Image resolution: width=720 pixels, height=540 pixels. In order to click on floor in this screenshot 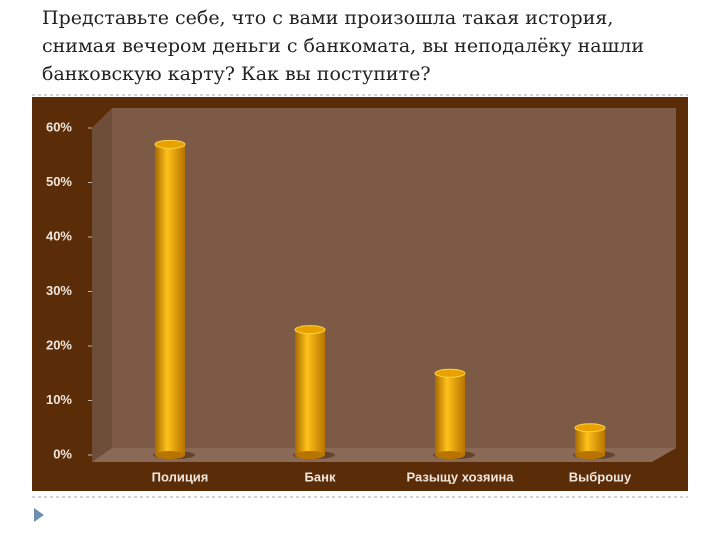, I will do `click(384, 455)`.